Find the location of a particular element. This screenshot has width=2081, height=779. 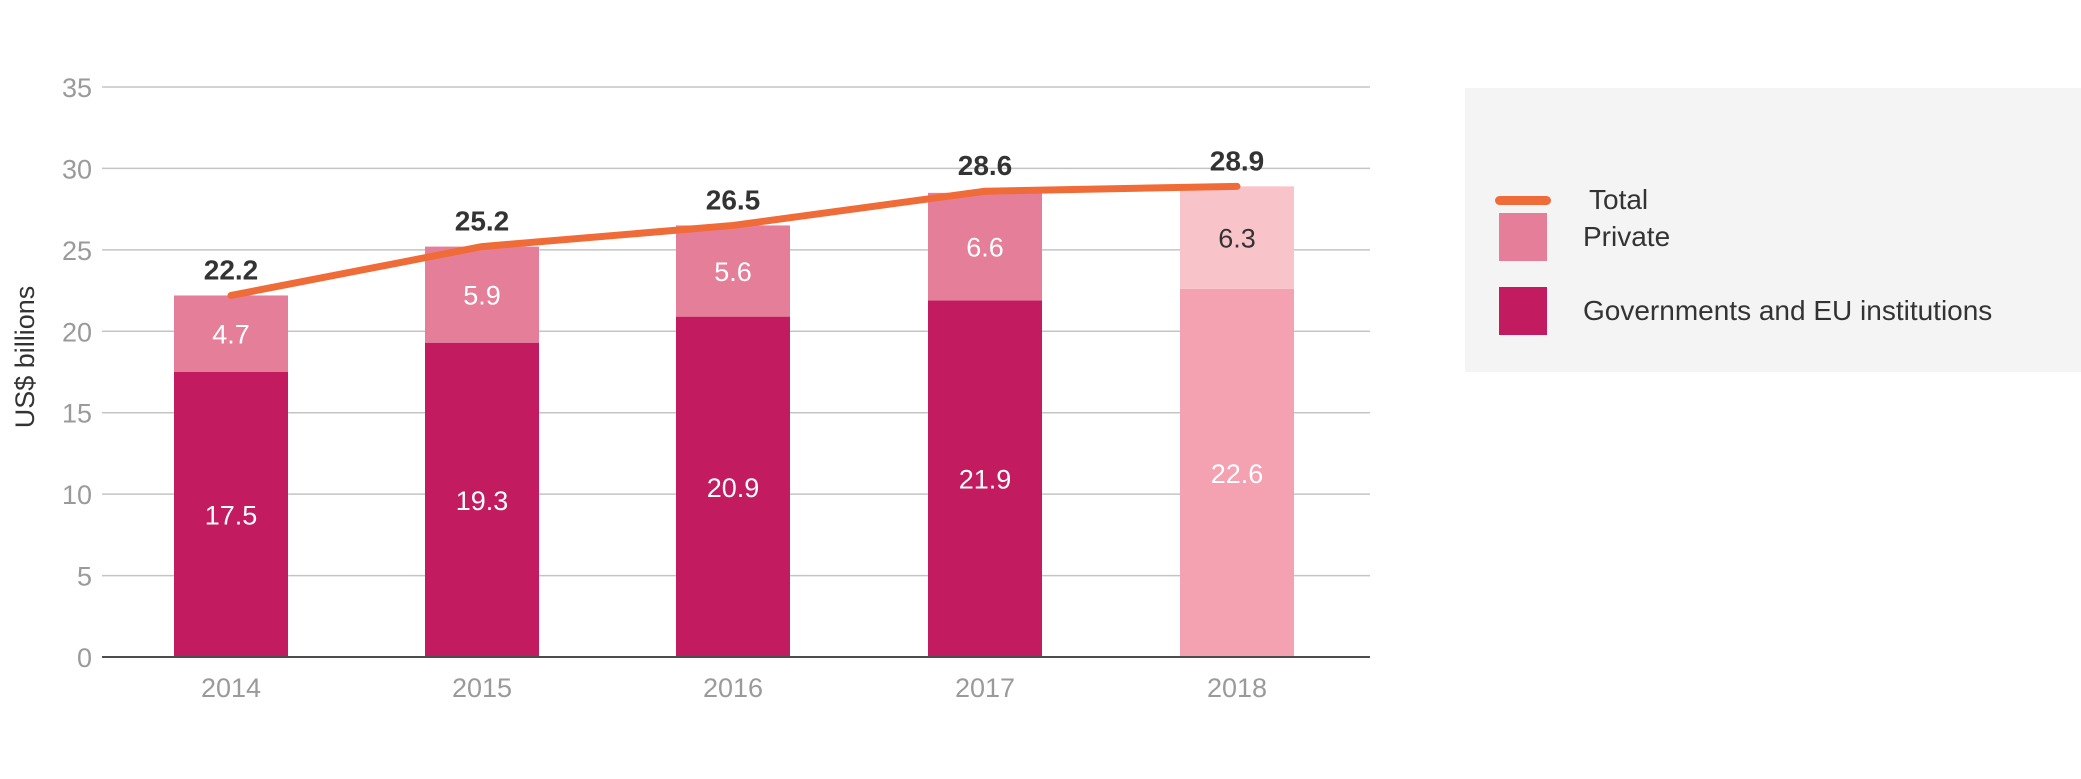

segment-value-label: 17.5 is located at coordinates (231, 516).